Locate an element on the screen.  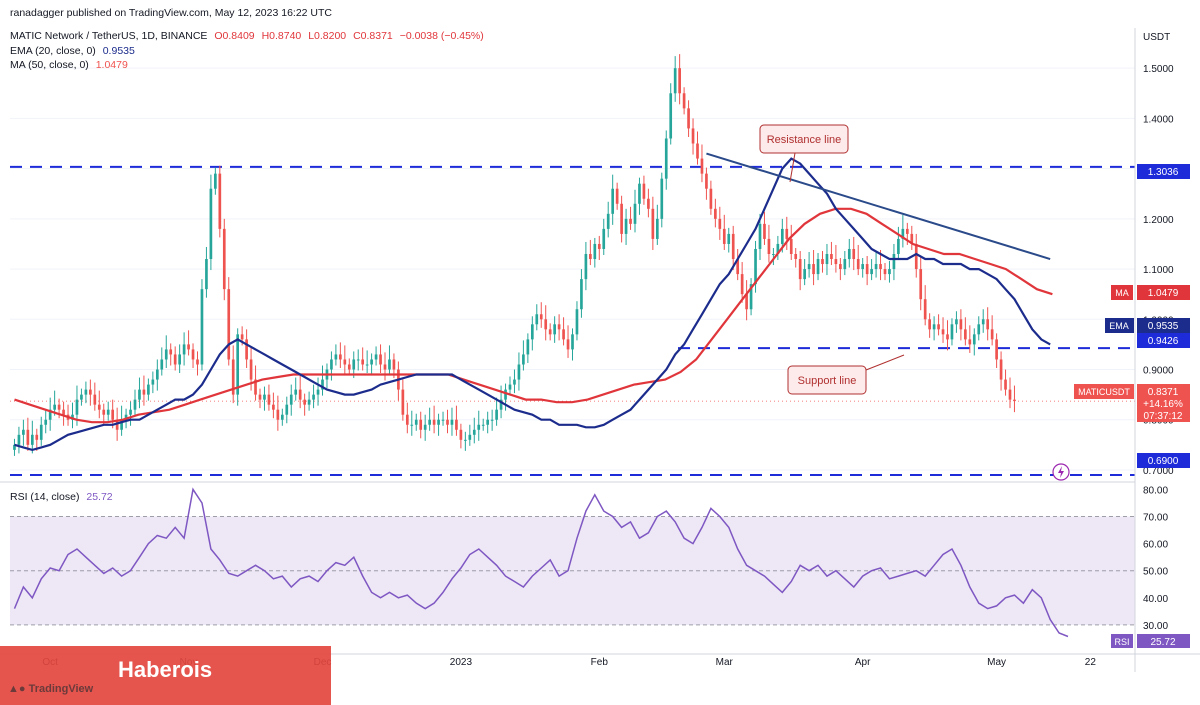
ema-legend: EMA (20, close, 0) 0.9535 is located at coordinates (74, 51).